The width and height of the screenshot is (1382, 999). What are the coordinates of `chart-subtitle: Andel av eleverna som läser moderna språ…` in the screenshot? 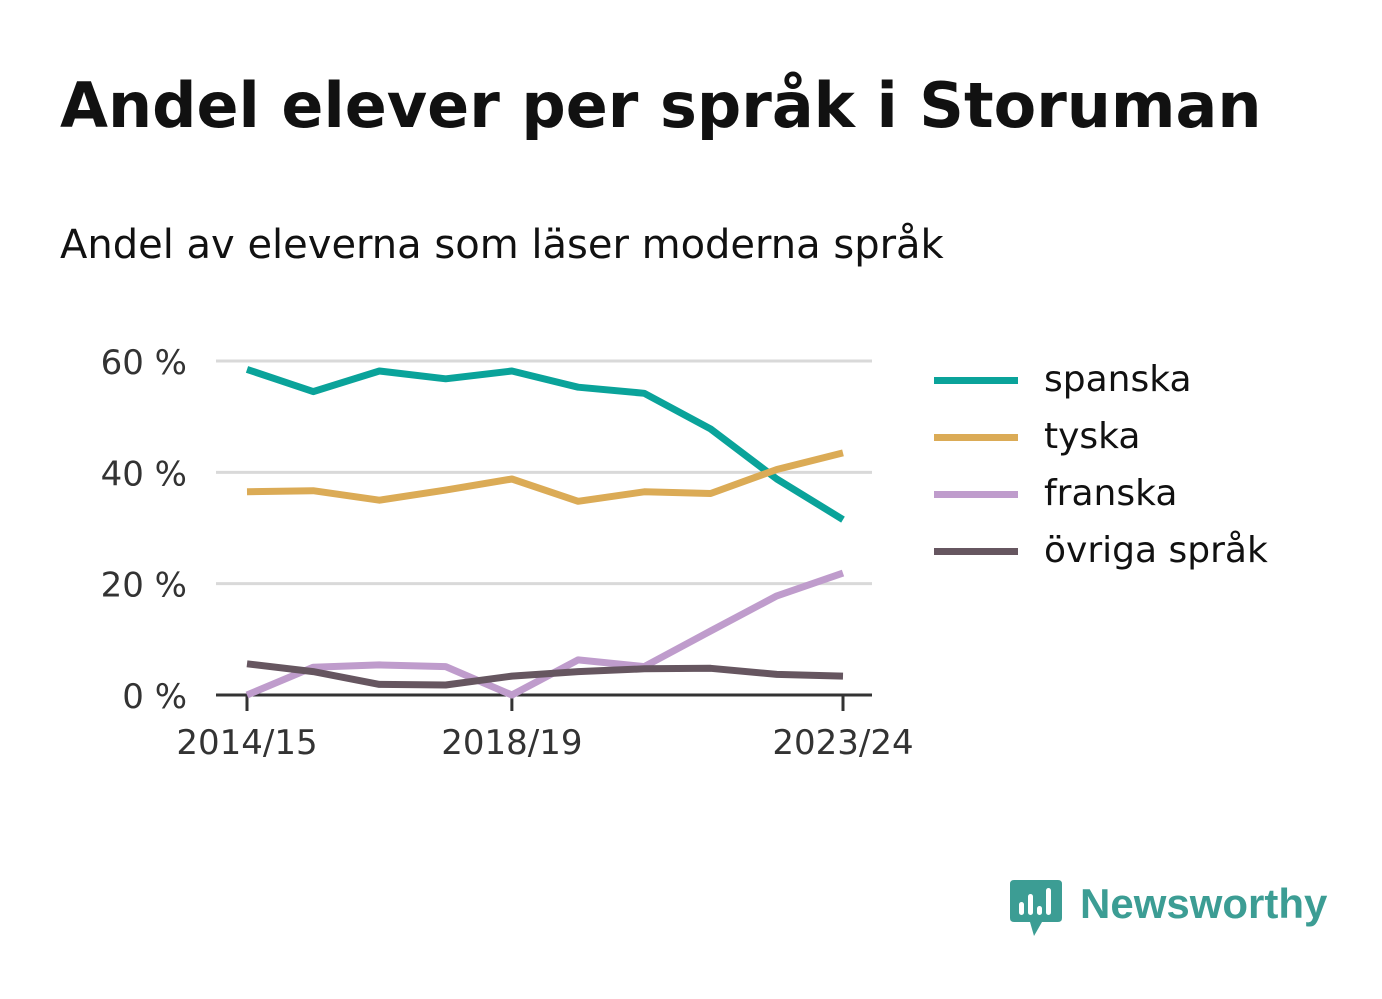 It's located at (502, 245).